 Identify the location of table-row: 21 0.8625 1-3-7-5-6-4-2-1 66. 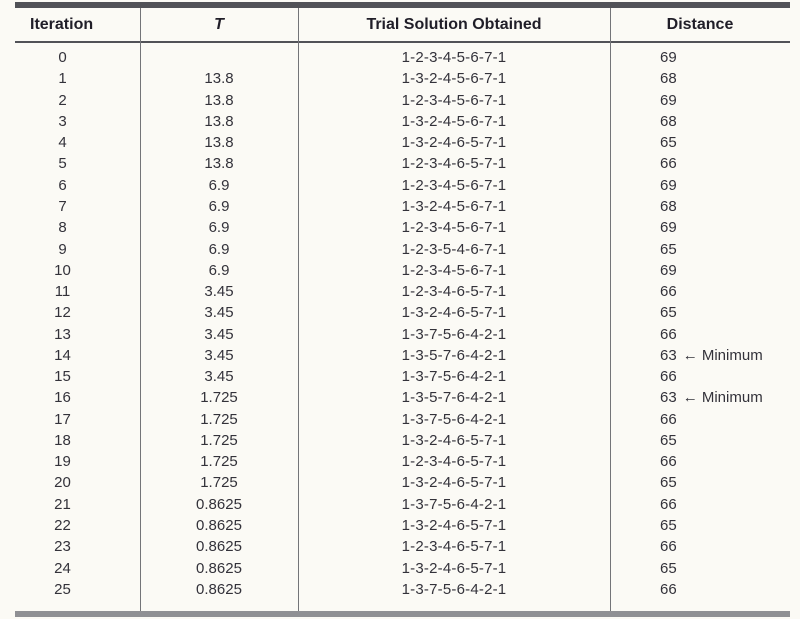
(402, 504).